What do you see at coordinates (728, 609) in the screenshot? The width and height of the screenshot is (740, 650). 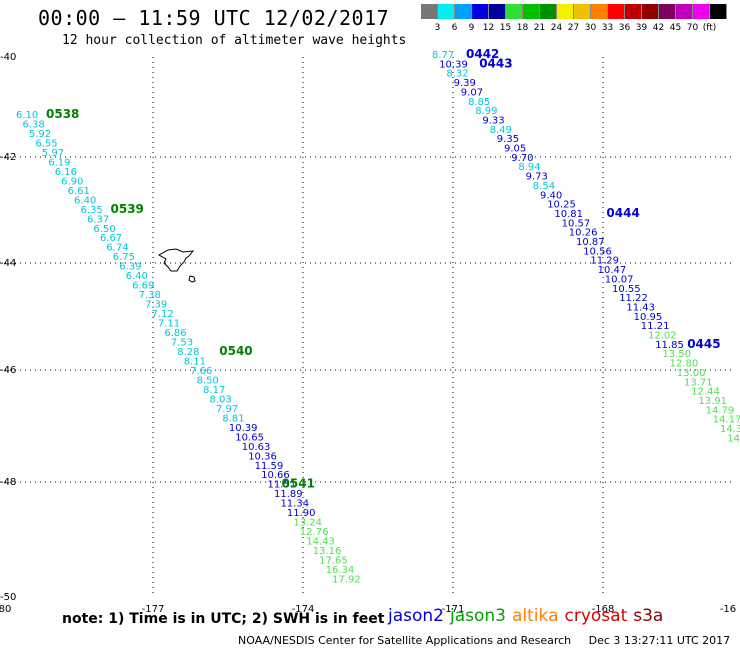 I see `lon-tick-label: -16` at bounding box center [728, 609].